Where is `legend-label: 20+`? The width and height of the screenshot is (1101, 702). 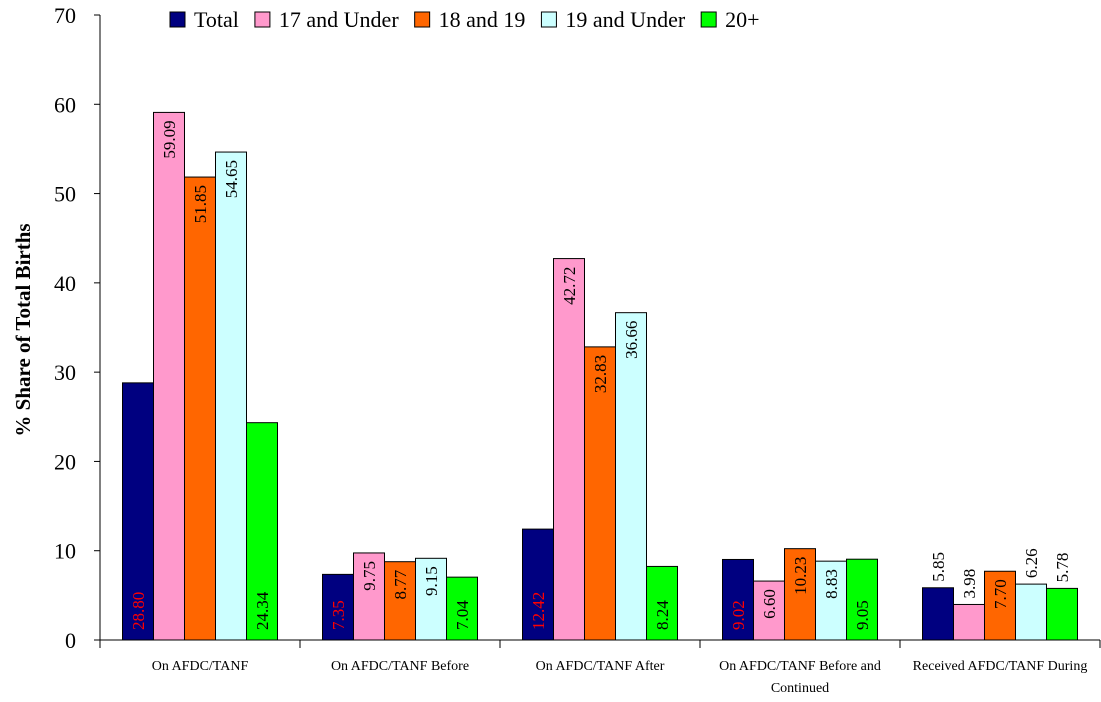 legend-label: 20+ is located at coordinates (742, 19).